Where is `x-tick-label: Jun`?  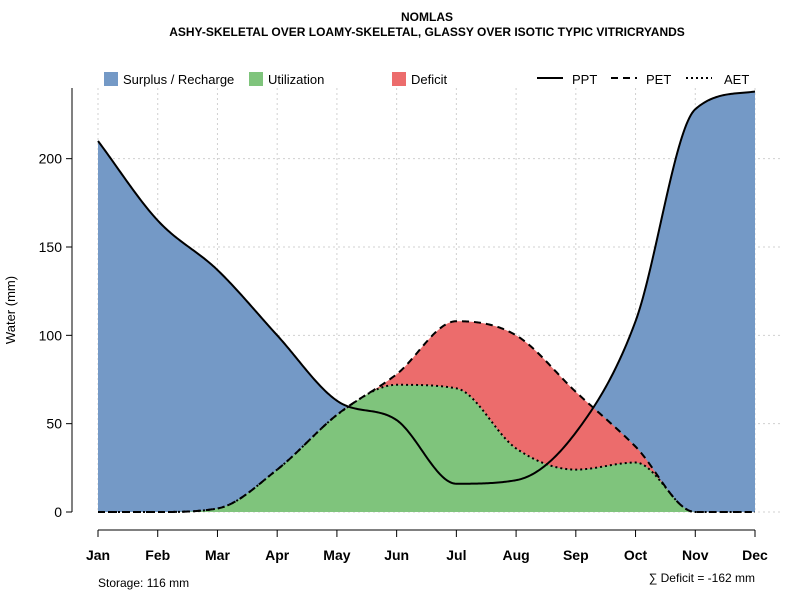 x-tick-label: Jun is located at coordinates (396, 555).